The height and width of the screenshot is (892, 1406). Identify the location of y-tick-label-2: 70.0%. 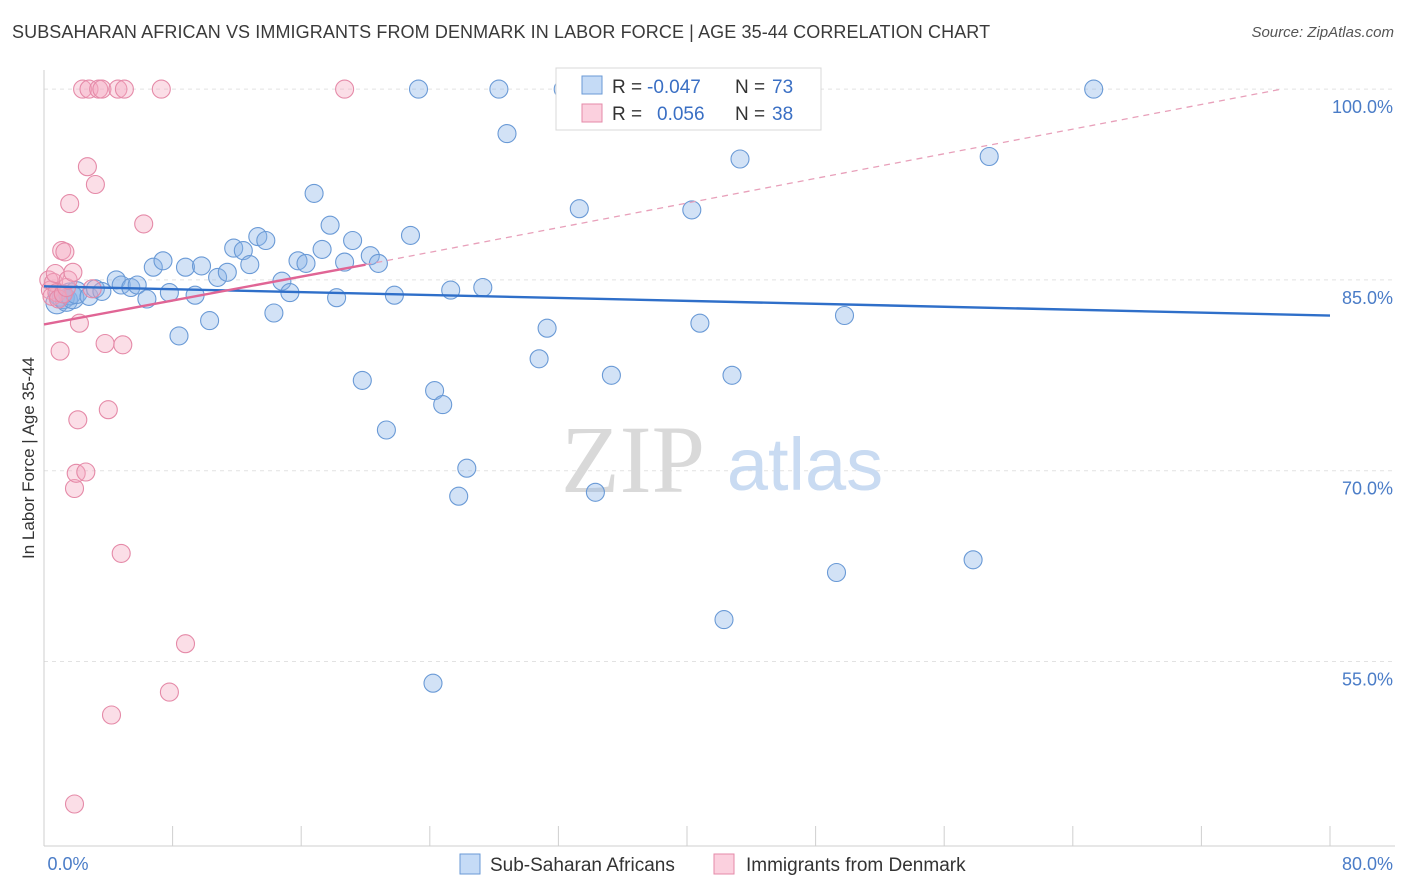
(1367, 489).